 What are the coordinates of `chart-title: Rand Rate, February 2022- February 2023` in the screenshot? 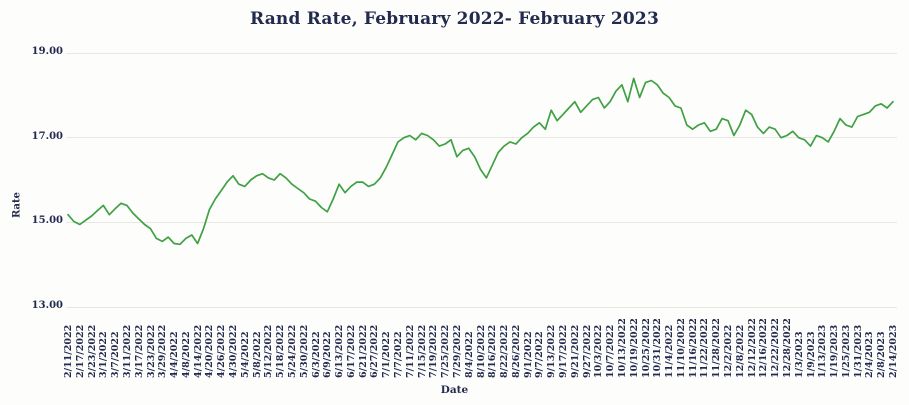 It's located at (454, 19).